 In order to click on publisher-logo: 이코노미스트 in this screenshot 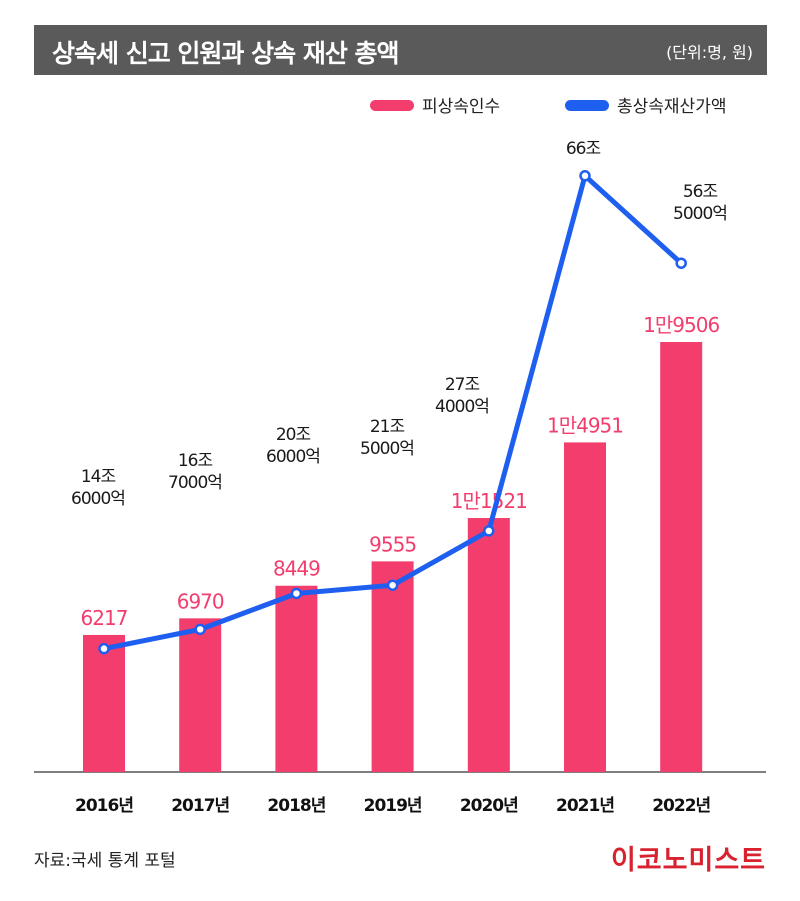, I will do `click(688, 860)`.